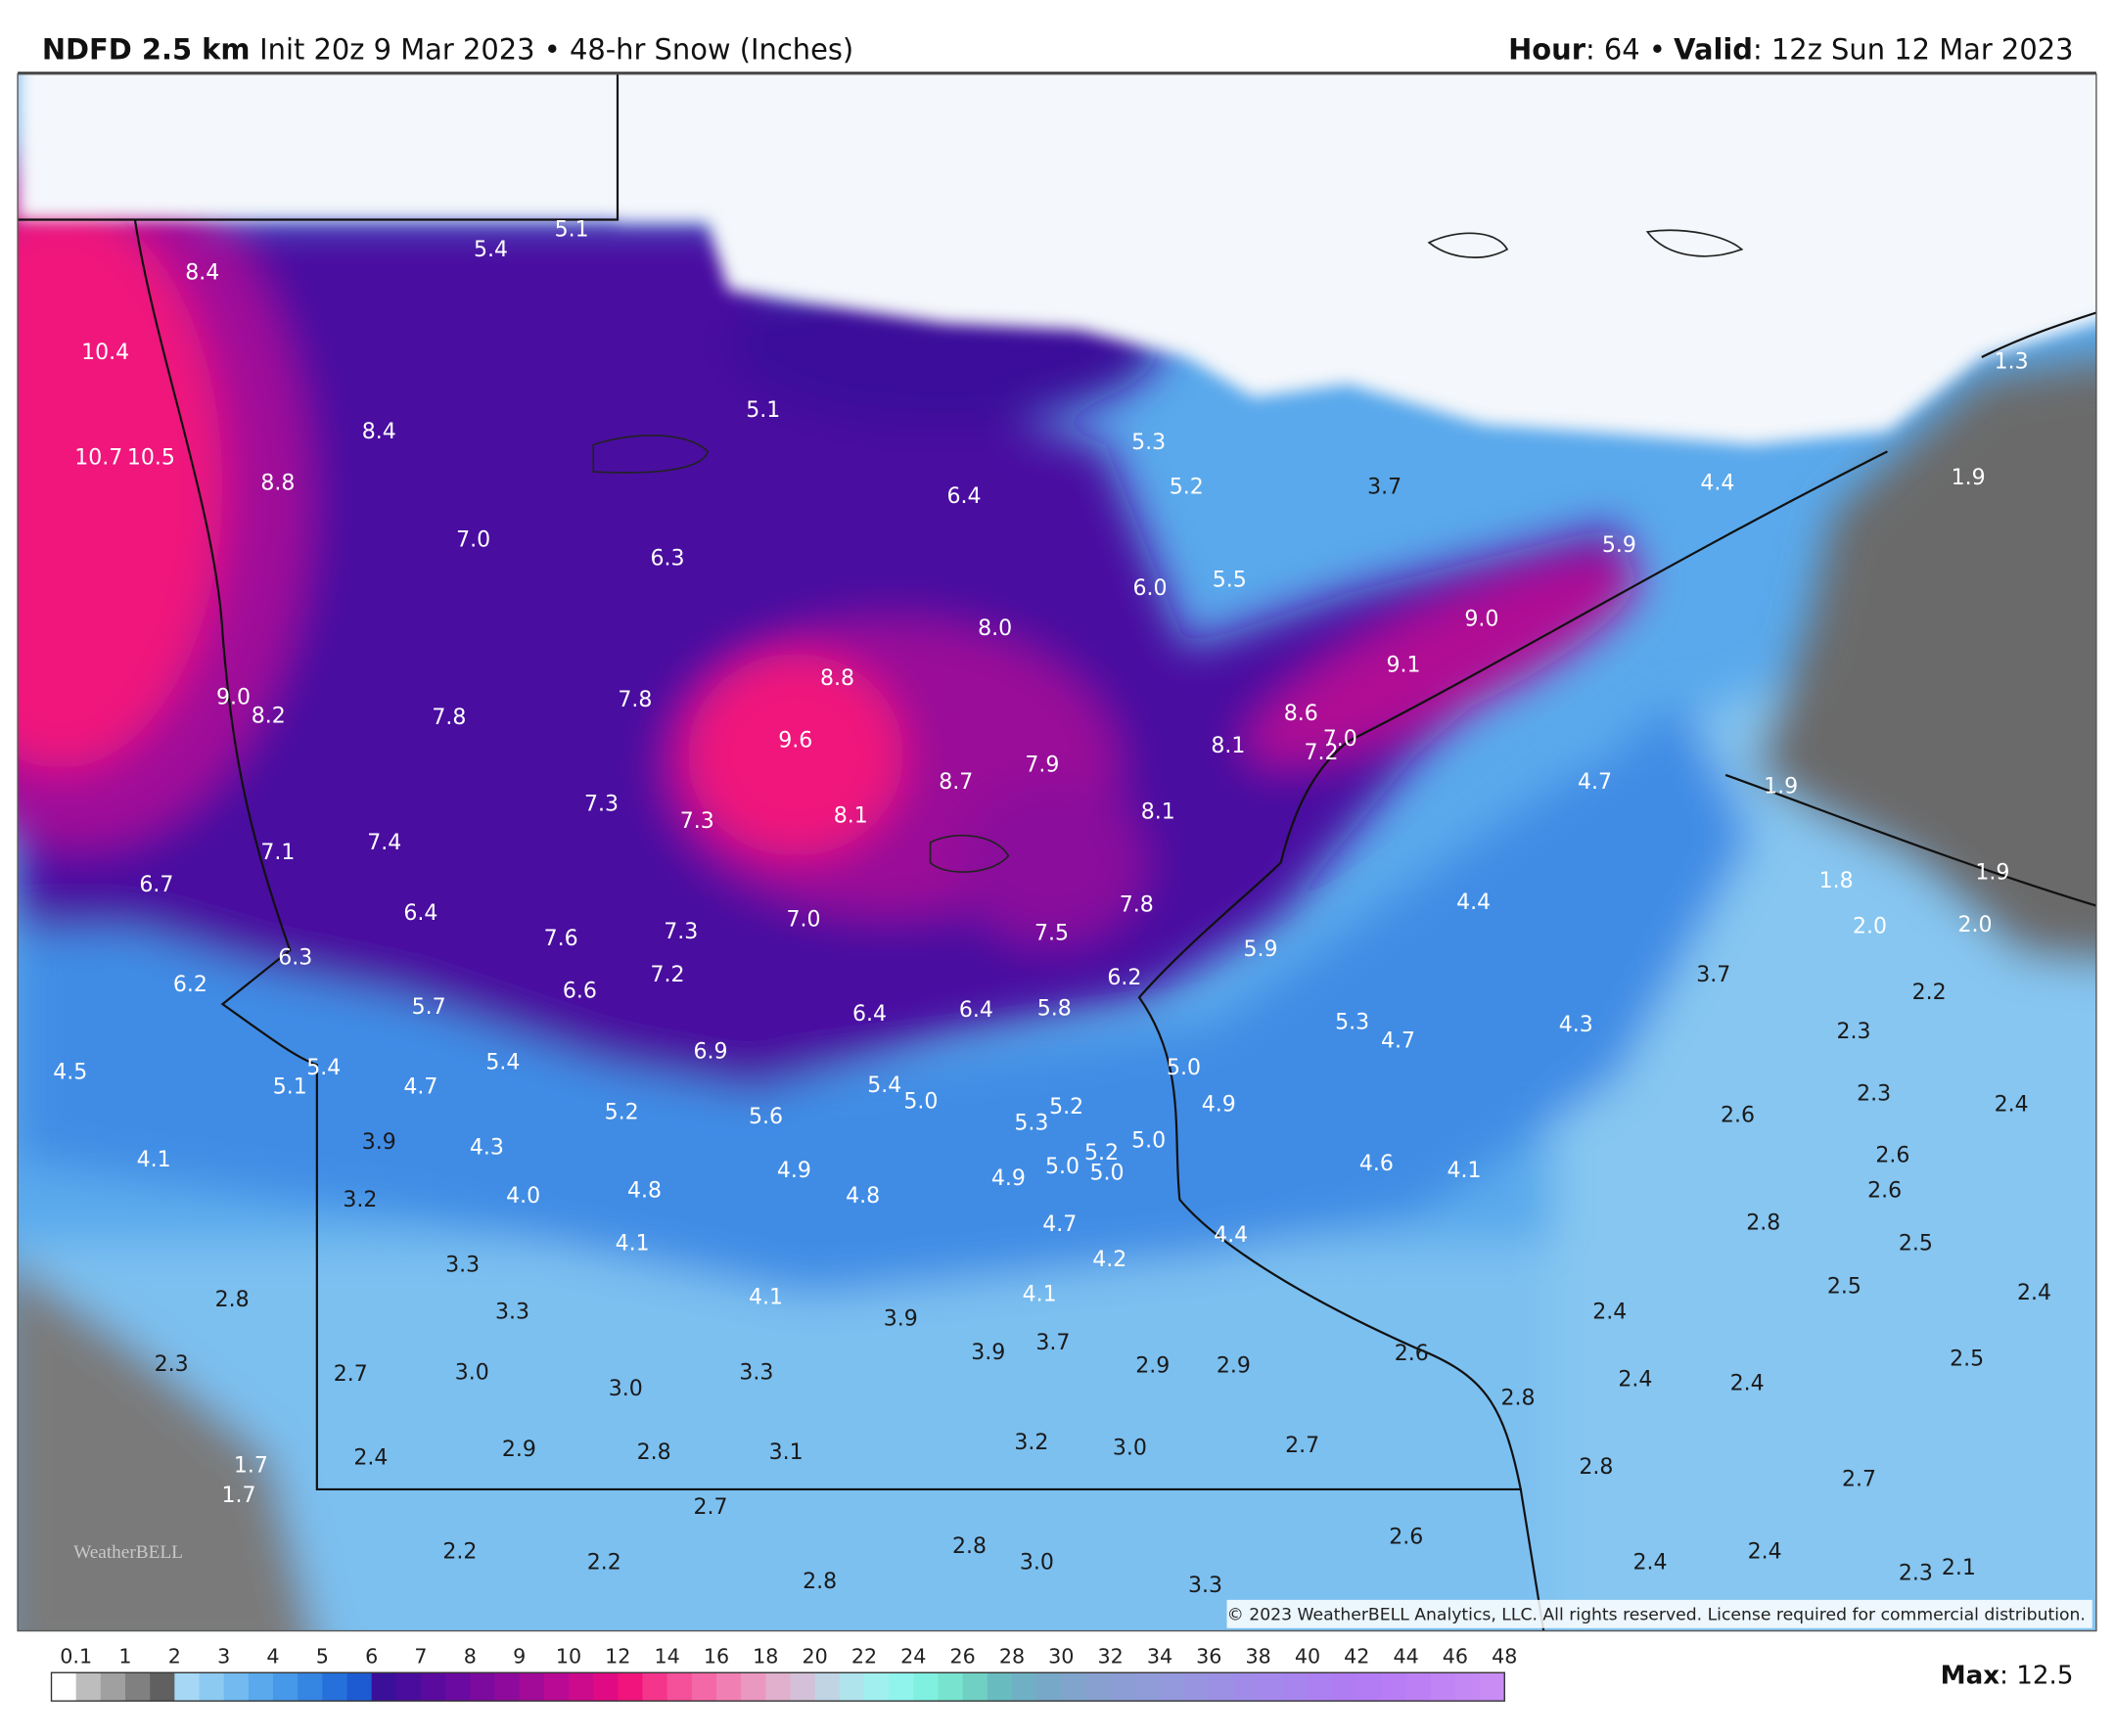  Describe the element at coordinates (224, 1656) in the screenshot. I see `colorbar-tick-label: 3` at that location.